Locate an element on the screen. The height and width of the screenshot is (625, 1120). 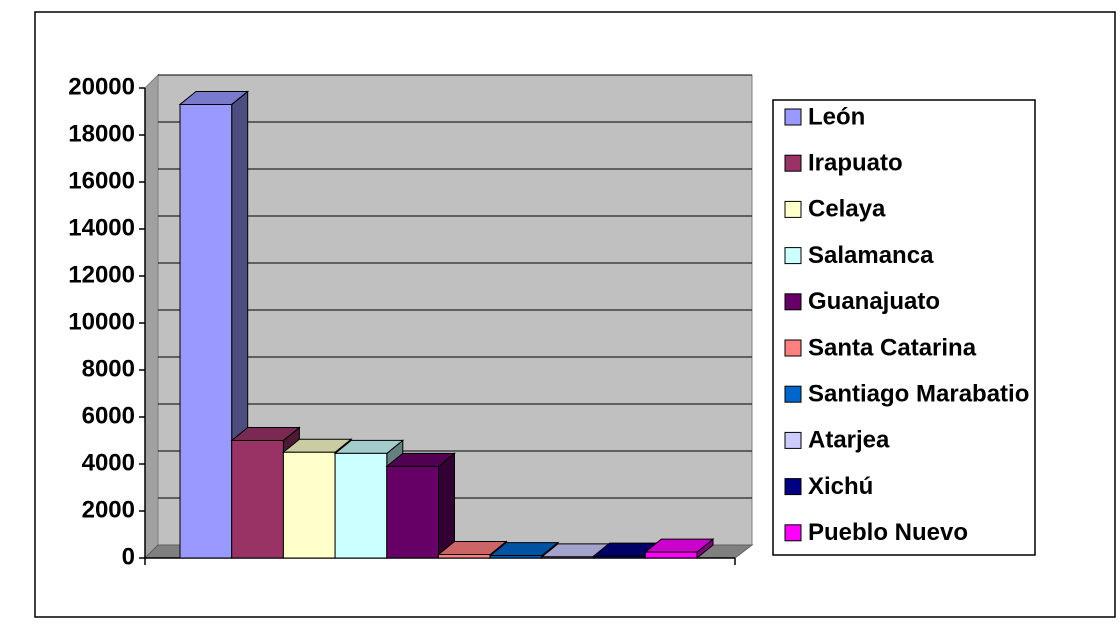
legend-label: Santiago Marabatio is located at coordinates (918, 394).